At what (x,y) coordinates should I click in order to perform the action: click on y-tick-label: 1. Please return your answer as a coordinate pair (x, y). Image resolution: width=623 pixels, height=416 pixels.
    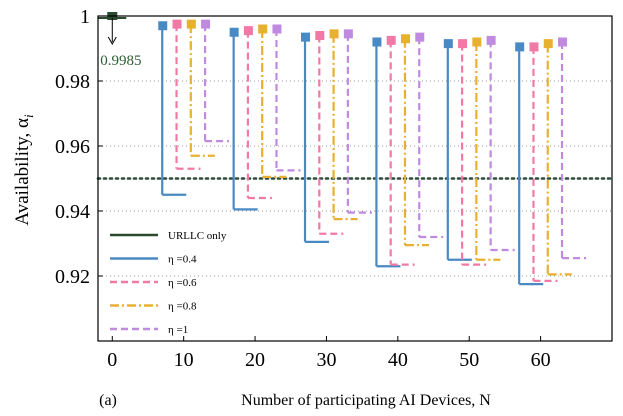
    Looking at the image, I should click on (85, 17).